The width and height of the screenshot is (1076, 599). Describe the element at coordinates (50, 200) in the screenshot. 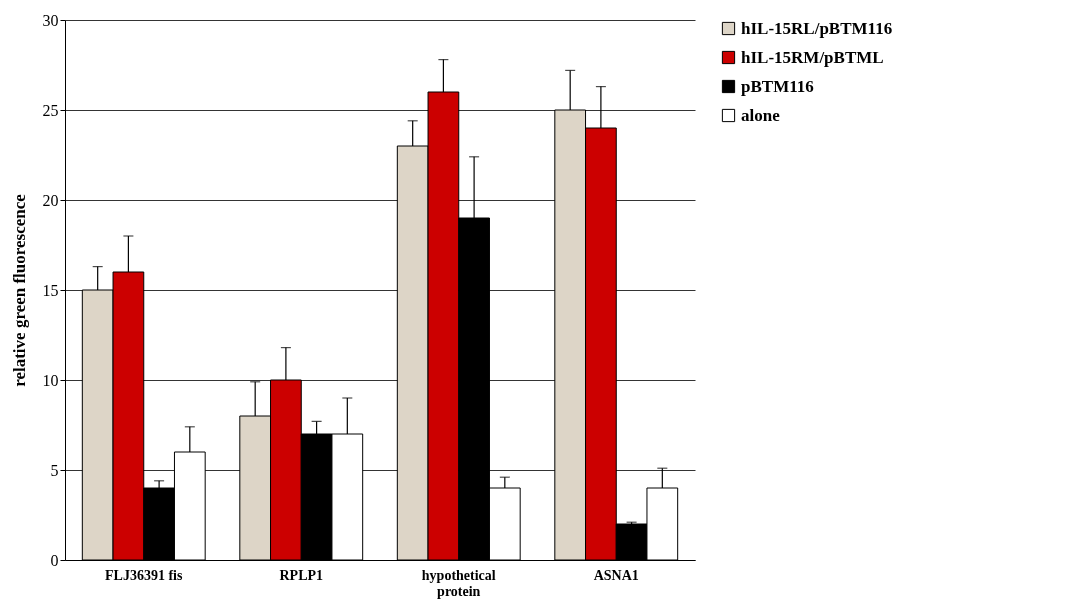

I see `y-tick-label: 20` at that location.